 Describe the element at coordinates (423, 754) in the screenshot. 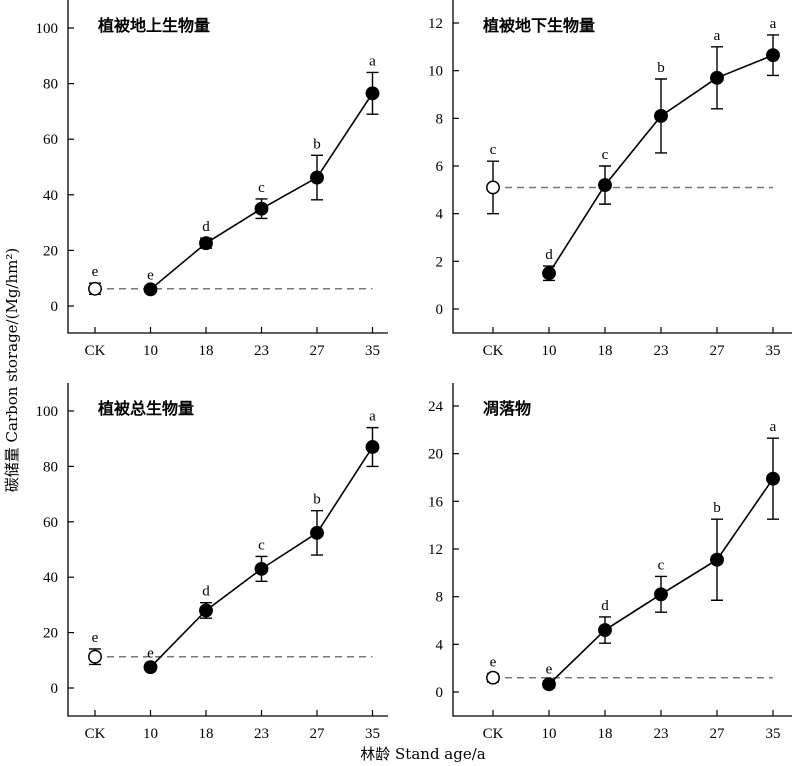

I see `x-axis-title: 林龄 Stand age/a` at that location.